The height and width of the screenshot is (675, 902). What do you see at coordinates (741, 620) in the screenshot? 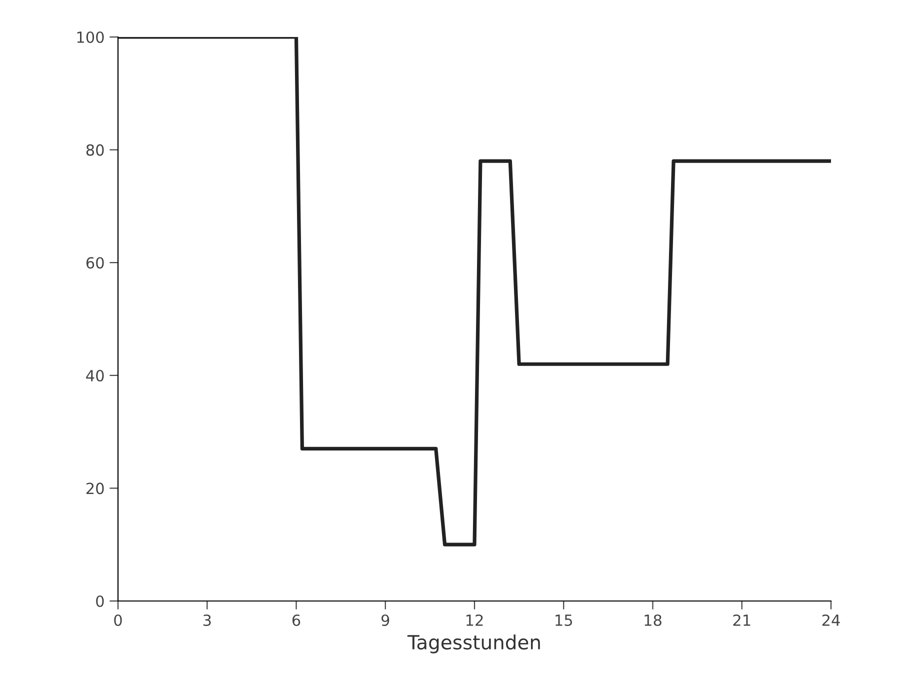
I see `x-tick-label: 21` at bounding box center [741, 620].